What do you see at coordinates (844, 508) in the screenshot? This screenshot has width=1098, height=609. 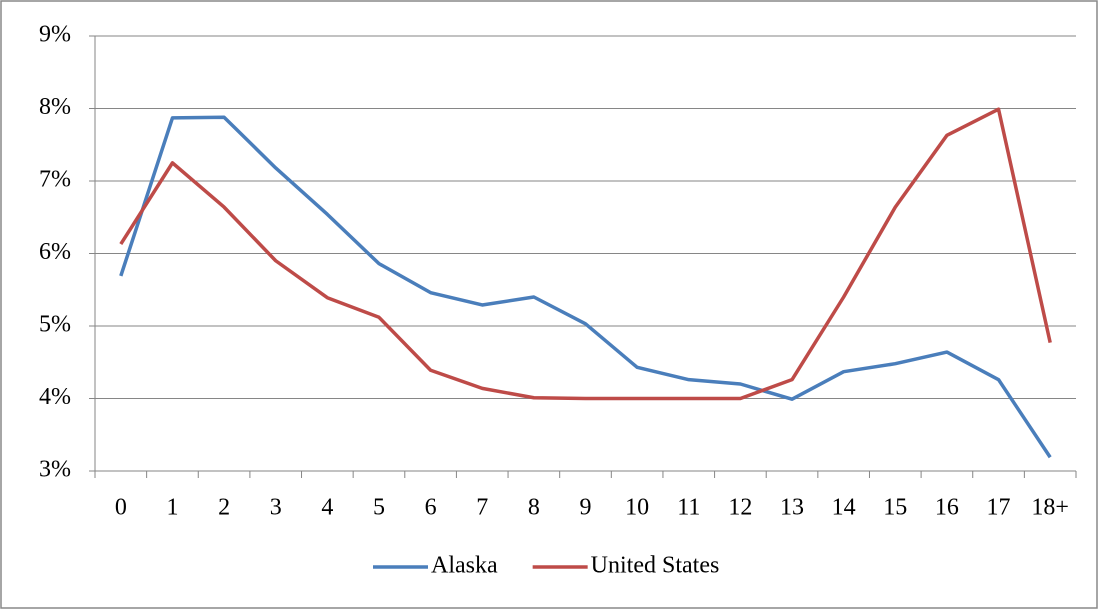 I see `x-tick-label: 14` at bounding box center [844, 508].